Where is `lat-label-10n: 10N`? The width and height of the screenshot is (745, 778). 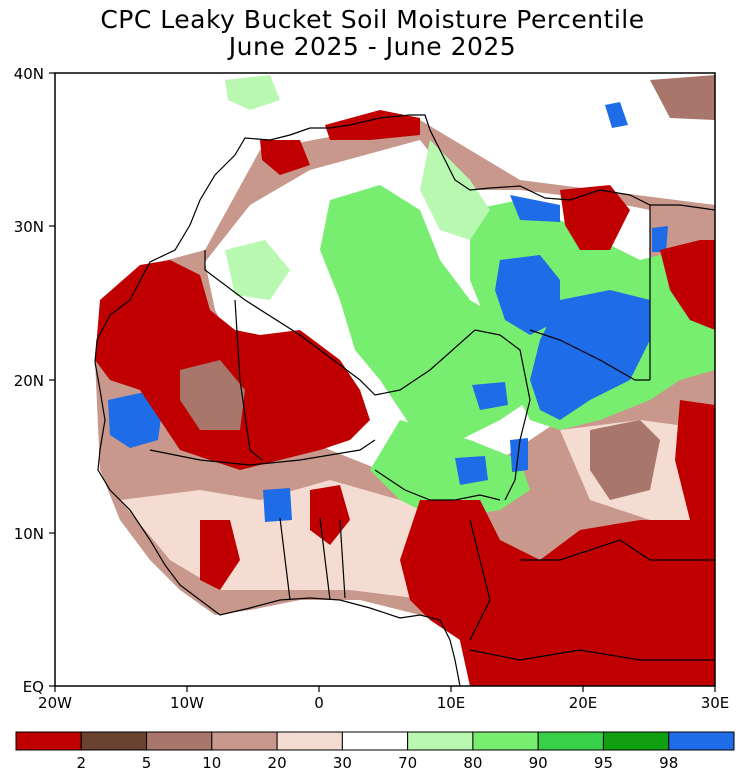 lat-label-10n: 10N is located at coordinates (29, 534).